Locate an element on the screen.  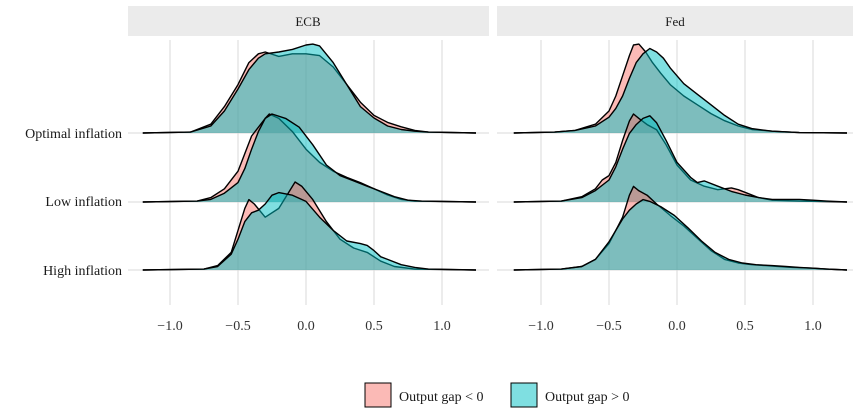
row-label-optimal-inflation: Optimal inflation is located at coordinates (73, 134).